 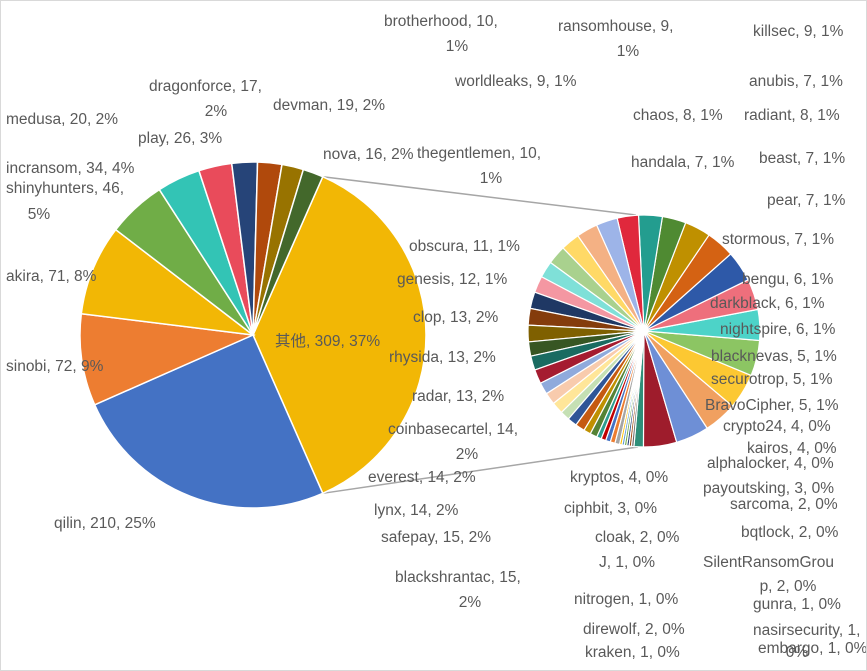 I want to click on secondary-label-obscura: obscura, 11, 1%, so click(x=464, y=246).